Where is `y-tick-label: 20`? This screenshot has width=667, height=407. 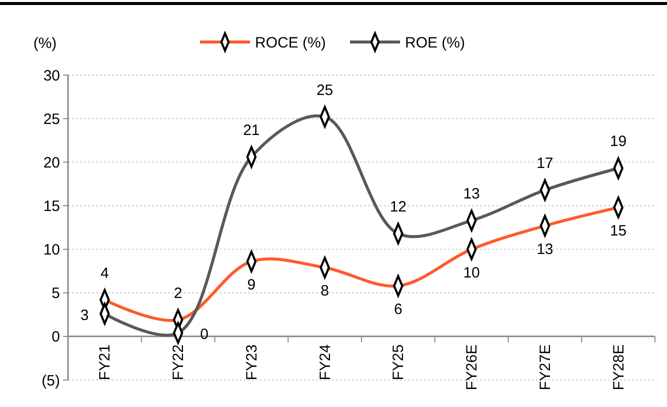
y-tick-label: 20 is located at coordinates (51, 163).